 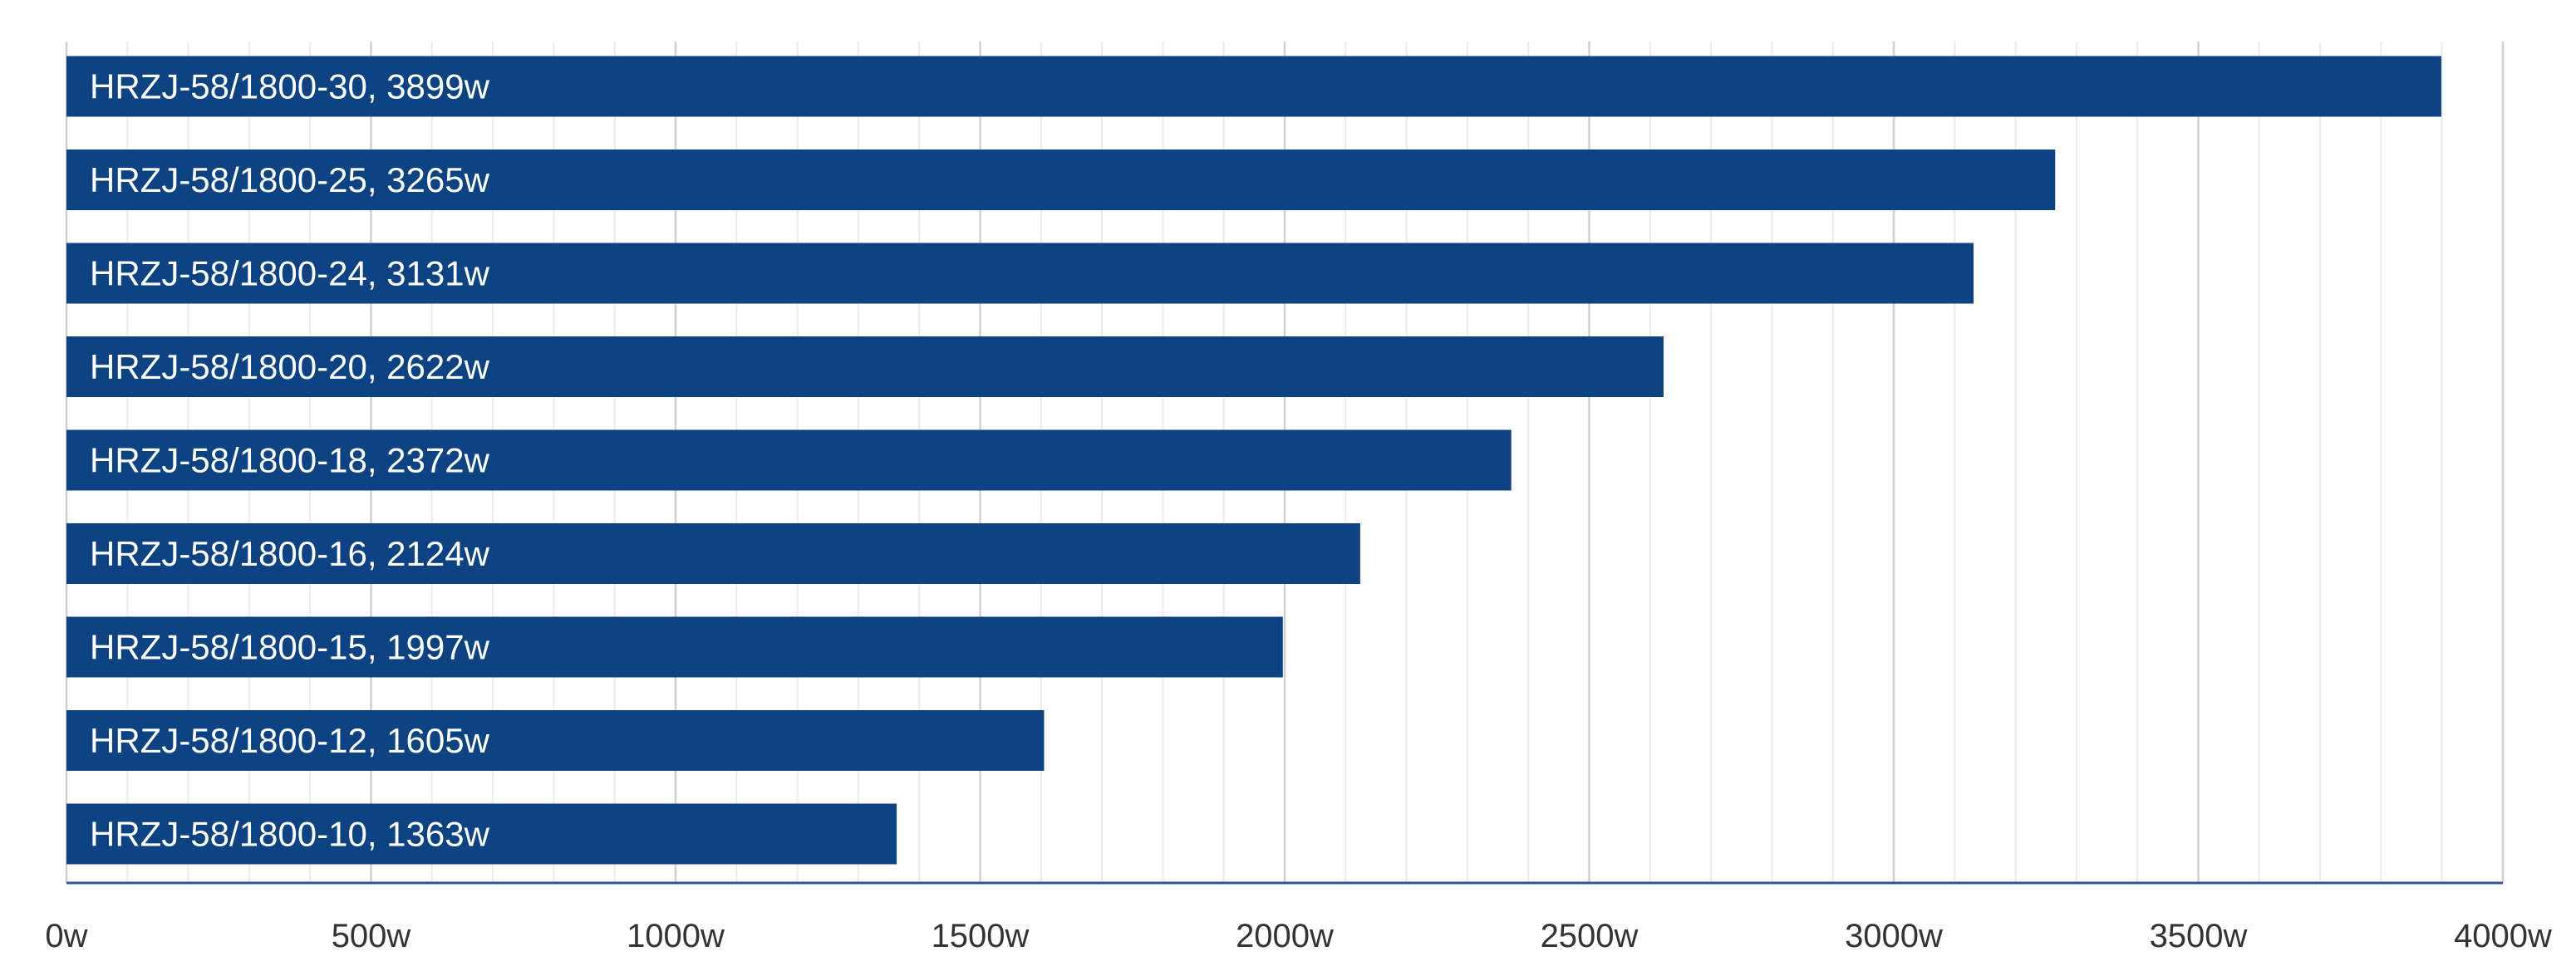 What do you see at coordinates (290, 834) in the screenshot?
I see `bar-label: HRZJ-58/1800-10, 1363w` at bounding box center [290, 834].